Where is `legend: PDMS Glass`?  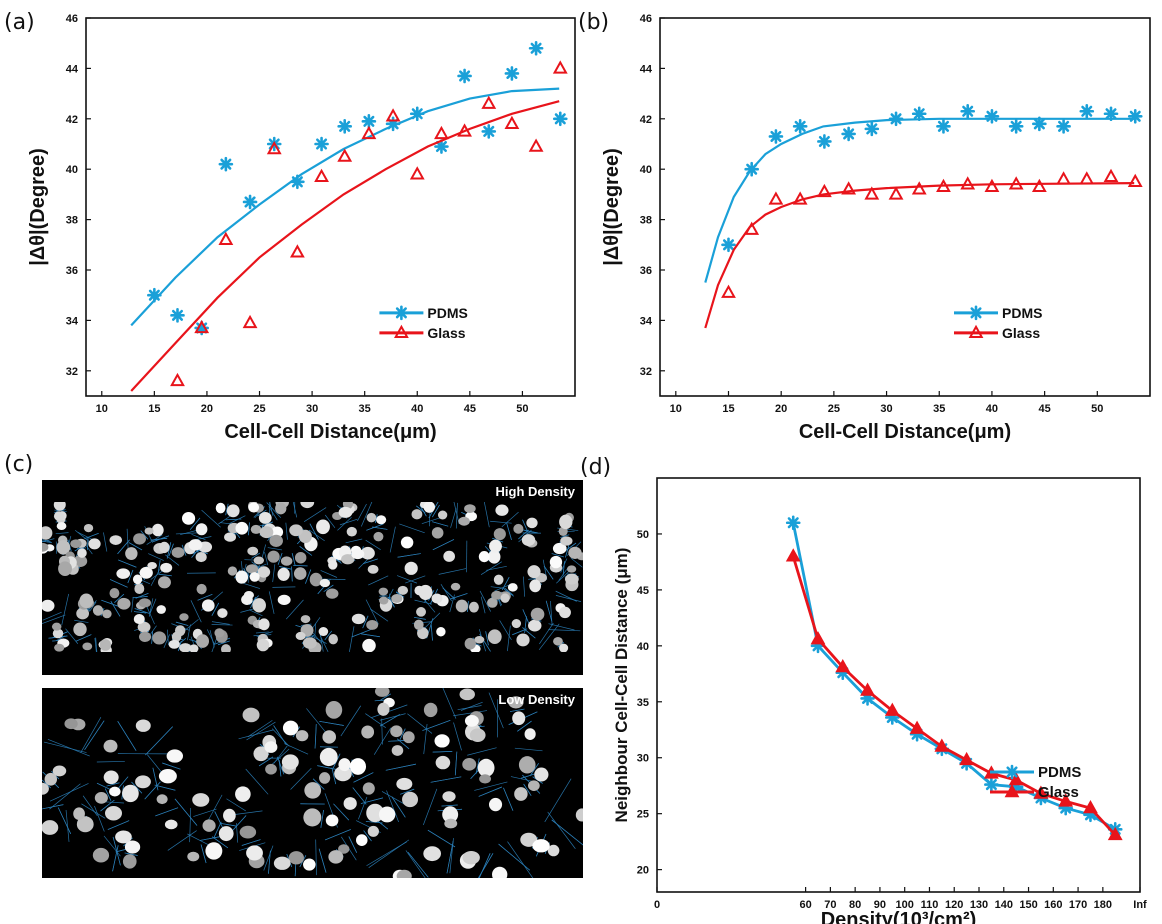 legend: PDMS Glass is located at coordinates (1035, 782).